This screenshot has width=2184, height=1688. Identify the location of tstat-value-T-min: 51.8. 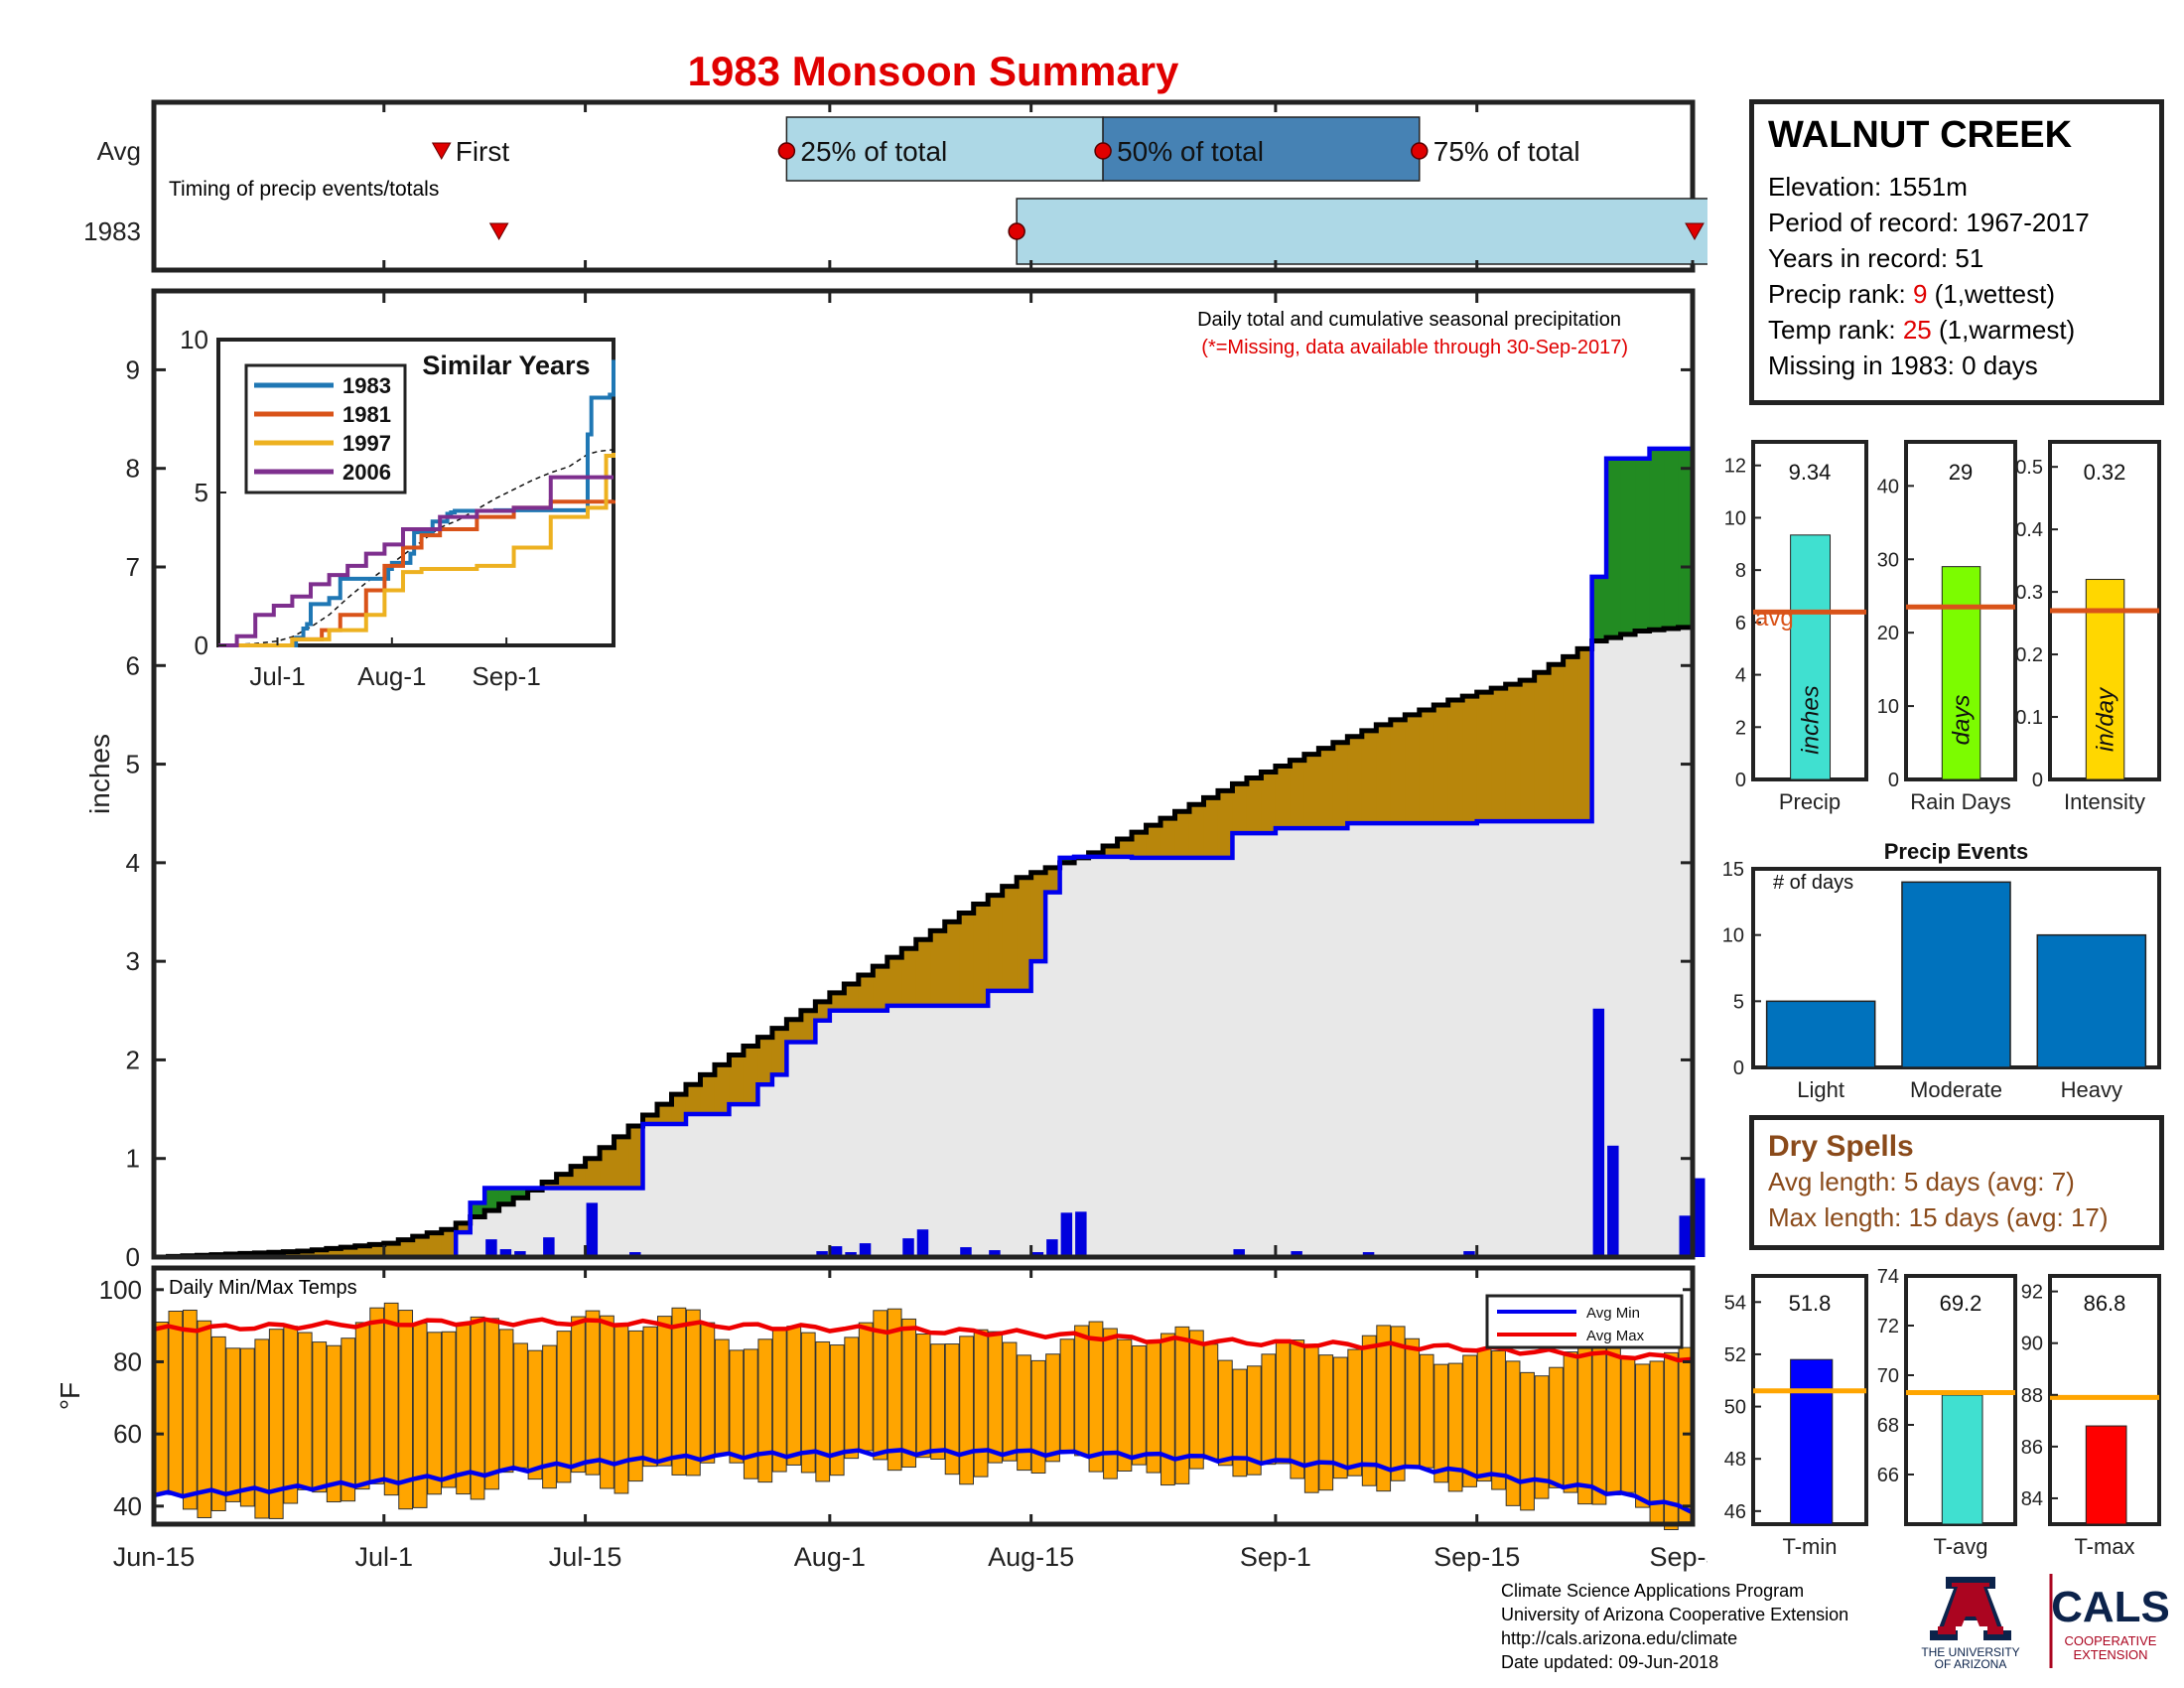
(1810, 1303).